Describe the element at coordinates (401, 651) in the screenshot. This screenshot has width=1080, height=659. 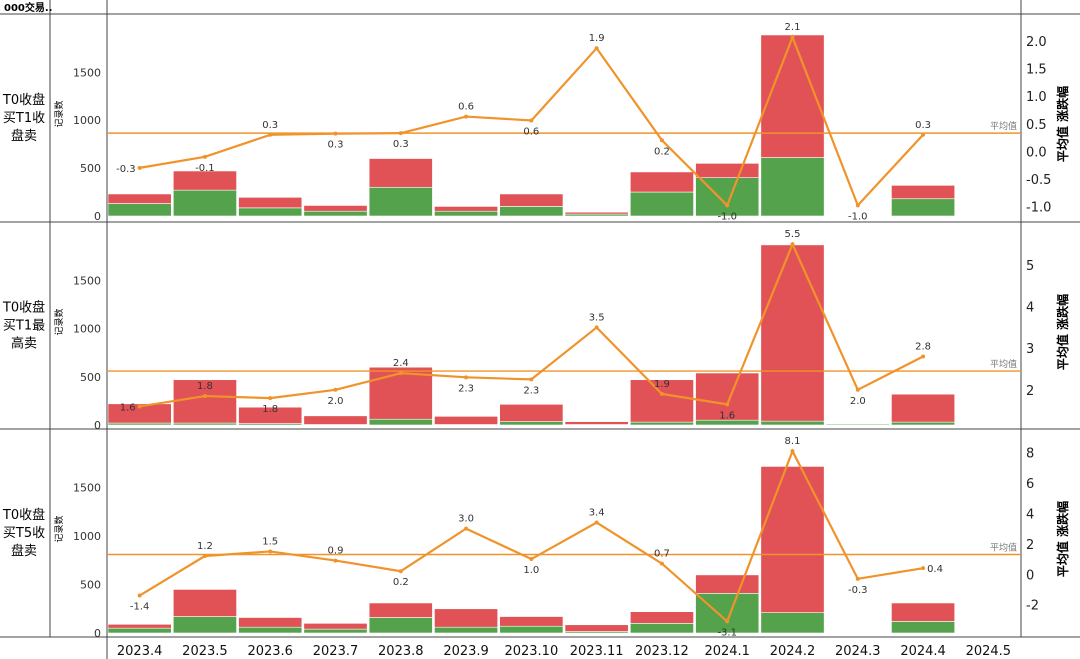
I see `x-tick-label: 2023.8` at that location.